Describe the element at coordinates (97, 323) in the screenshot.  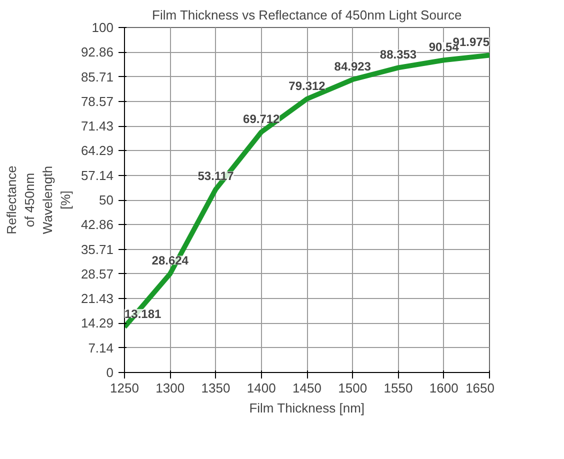
I see `y-tick-label: 14.29` at that location.